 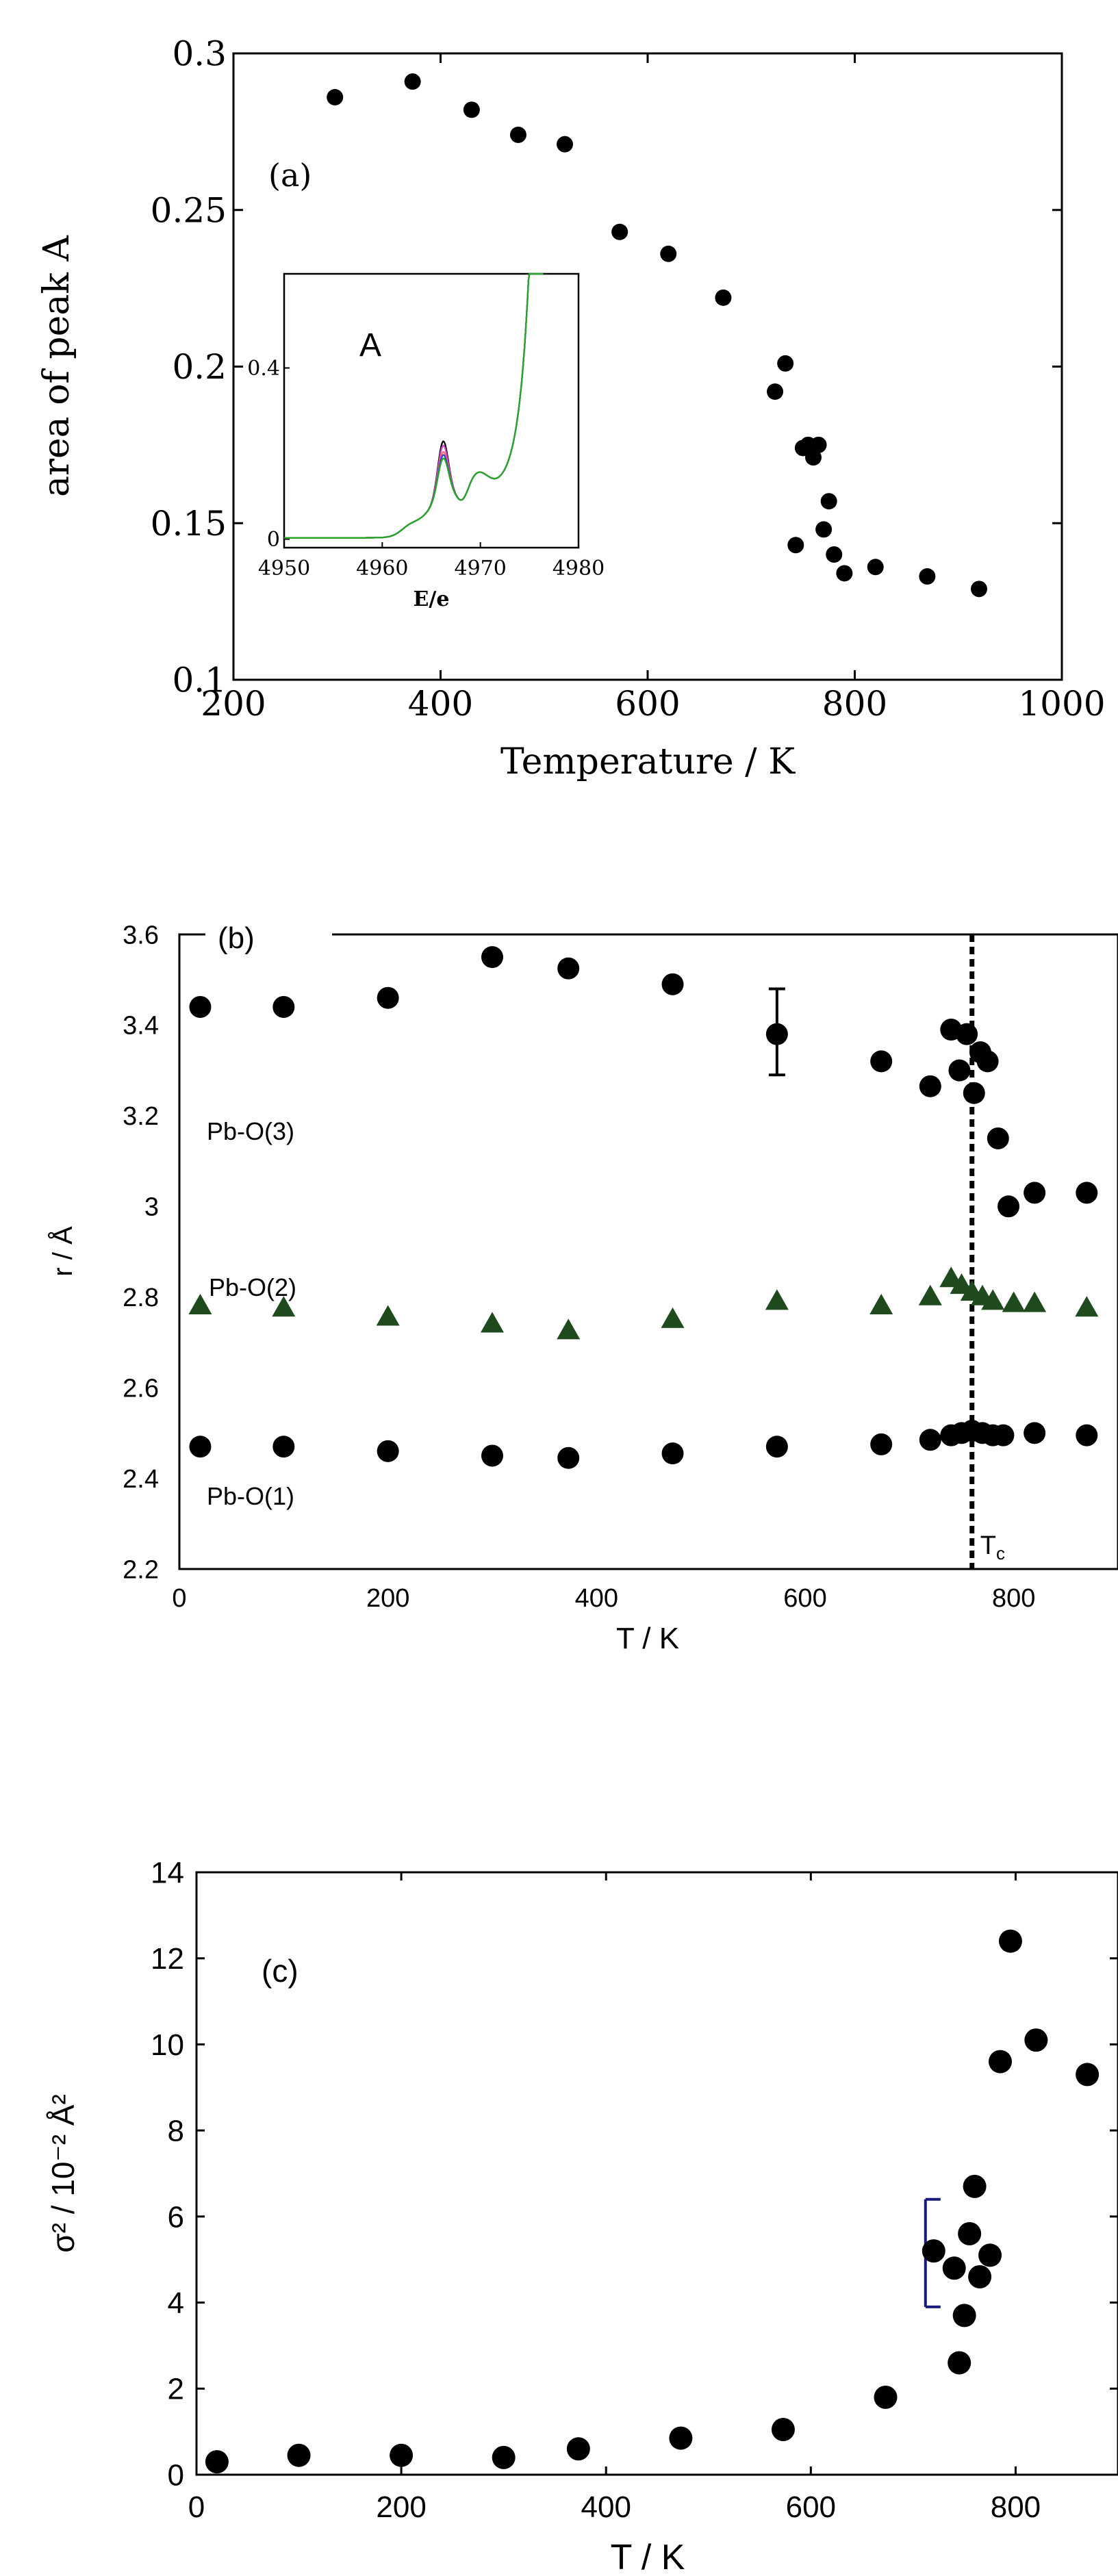 I want to click on y-tick-label: 3, so click(x=151, y=1207).